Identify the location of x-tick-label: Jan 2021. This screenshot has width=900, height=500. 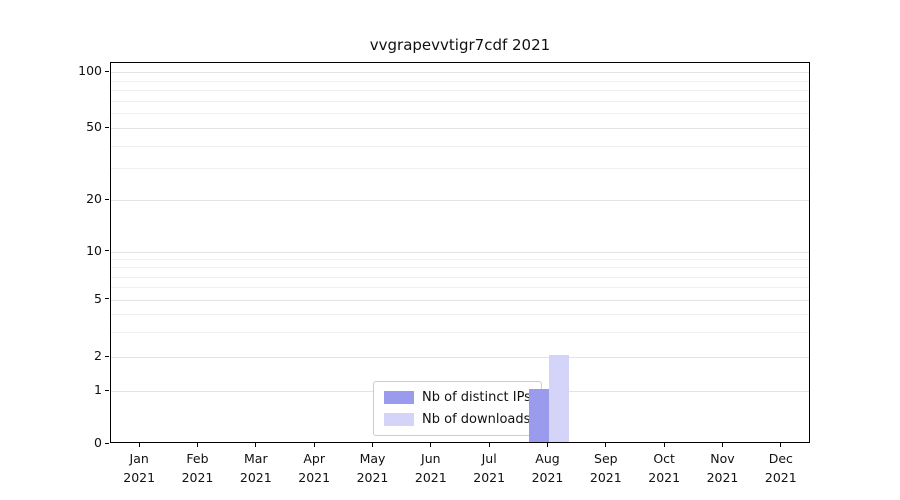
(139, 468).